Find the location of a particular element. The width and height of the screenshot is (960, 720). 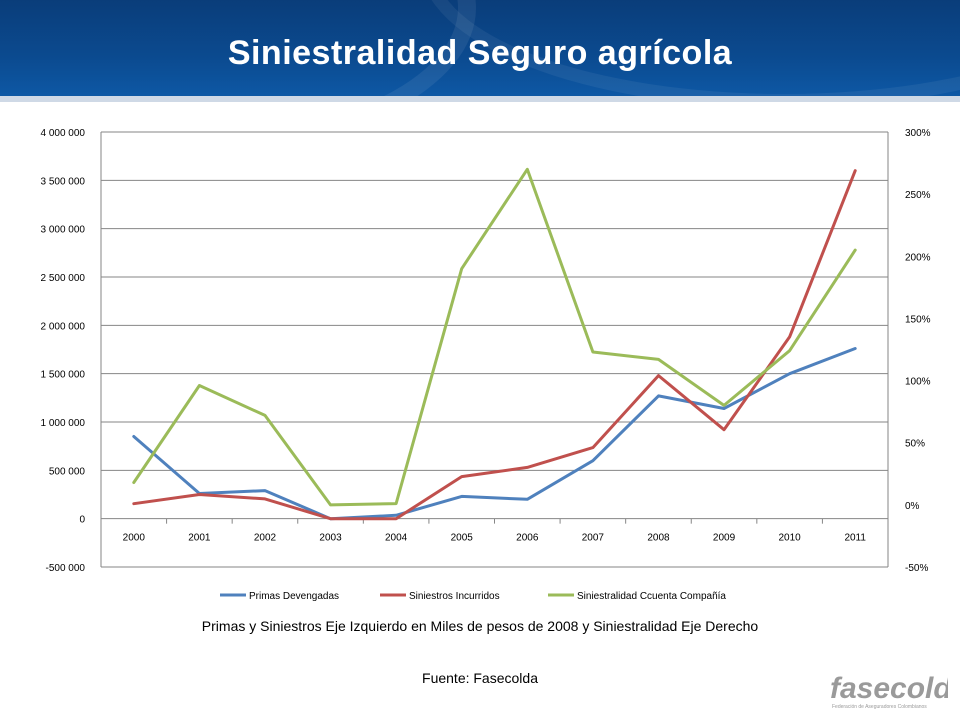

y-left-tick-label: 2 500 000 is located at coordinates (63, 278).